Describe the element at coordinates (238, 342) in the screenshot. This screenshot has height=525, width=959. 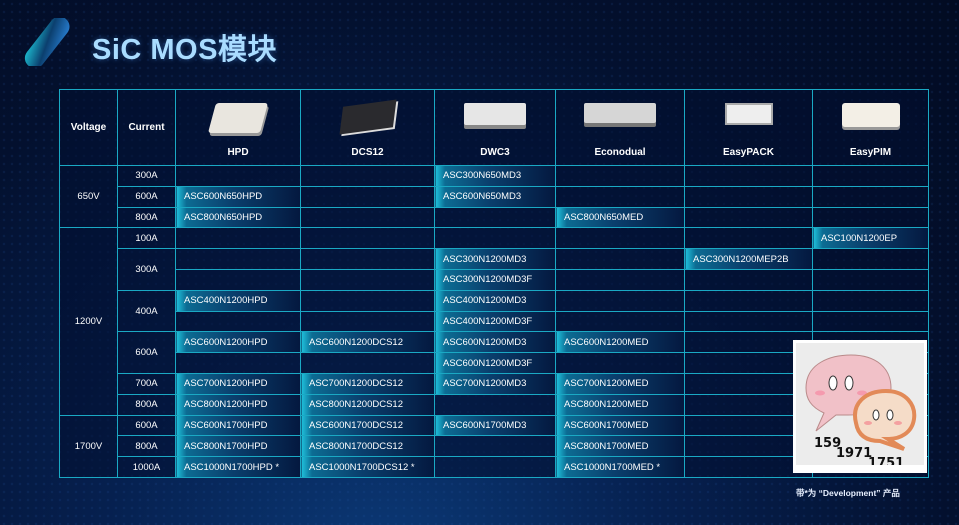
I see `product-cell: ASC600N1200HPD` at that location.